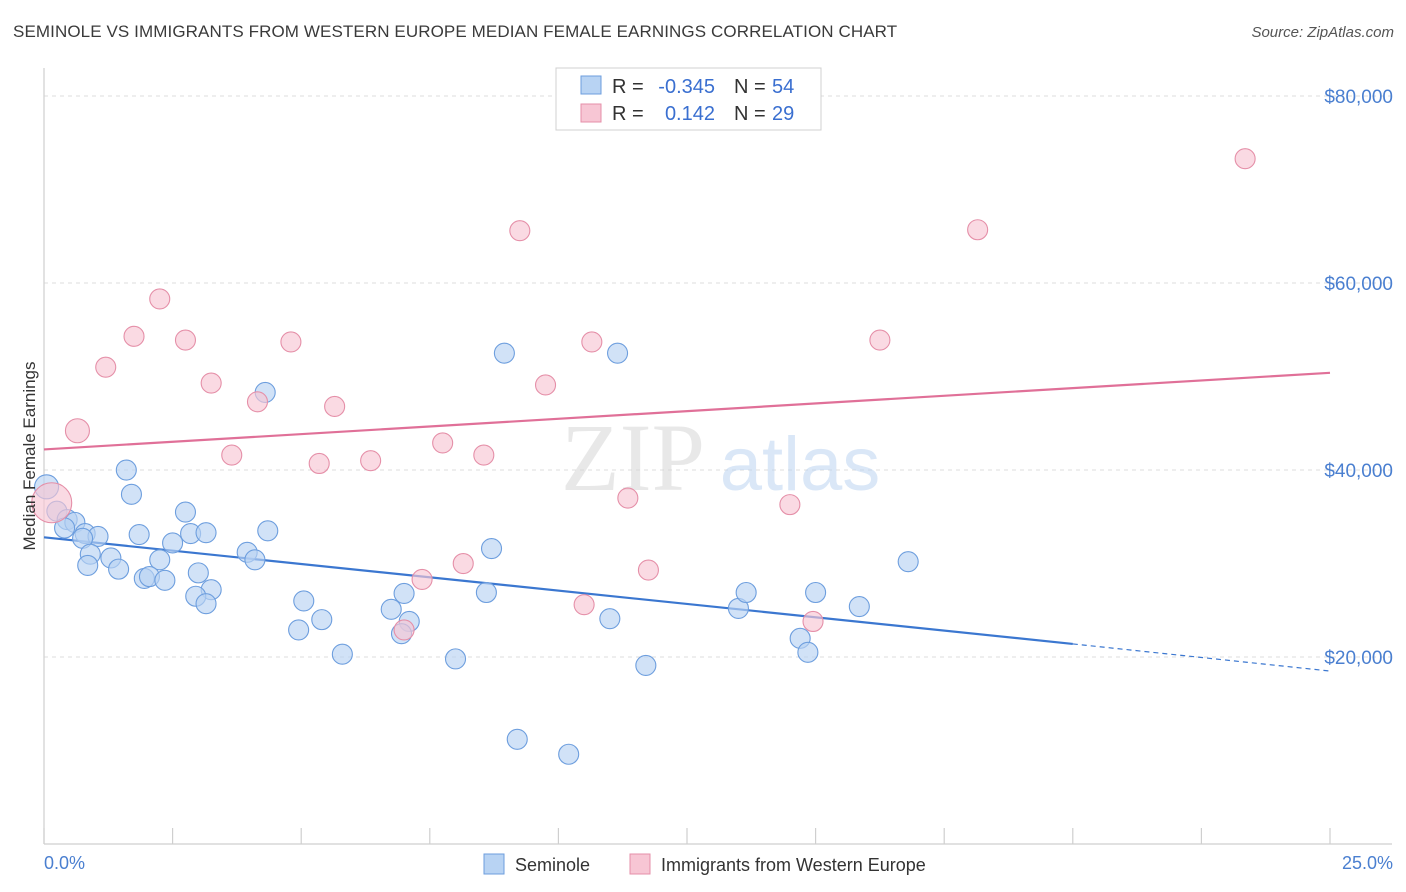  What do you see at coordinates (640, 864) in the screenshot?
I see `legend-swatch-immigrants` at bounding box center [640, 864].